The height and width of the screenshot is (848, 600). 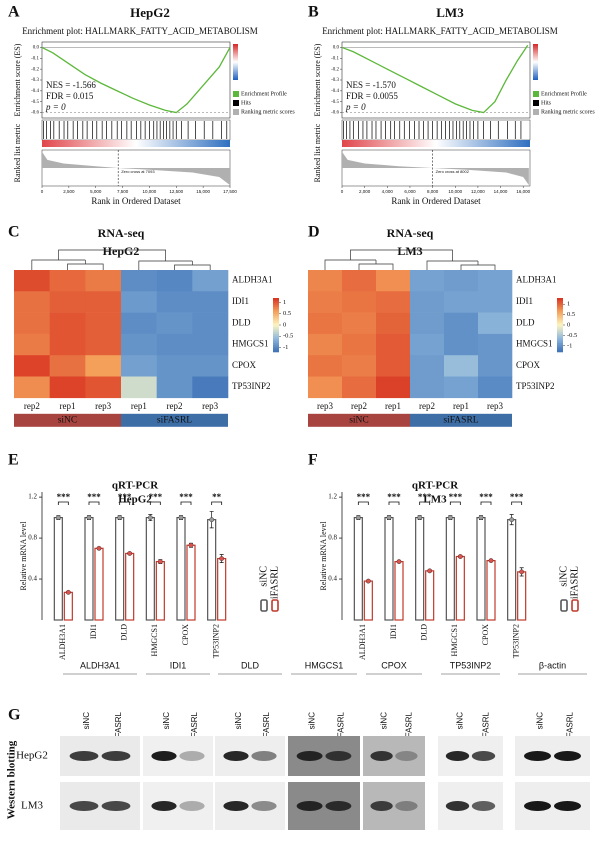 I want to click on x-tick-label: 14,000, so click(x=501, y=191).